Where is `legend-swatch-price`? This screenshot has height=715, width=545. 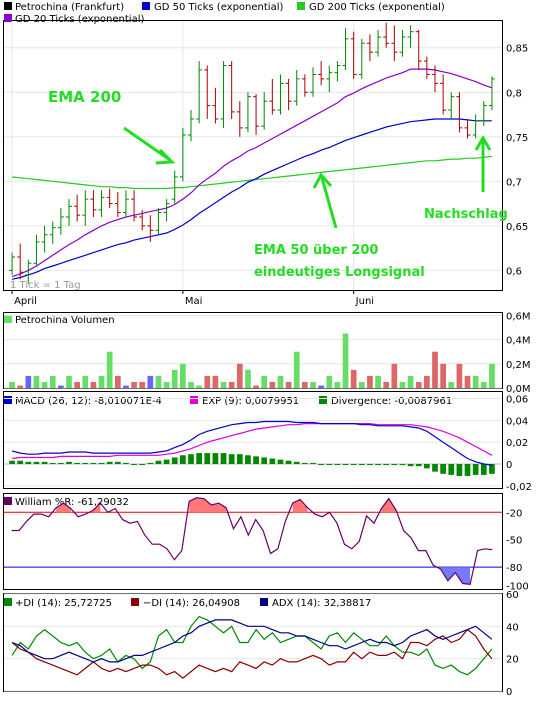 legend-swatch-price is located at coordinates (8, 6).